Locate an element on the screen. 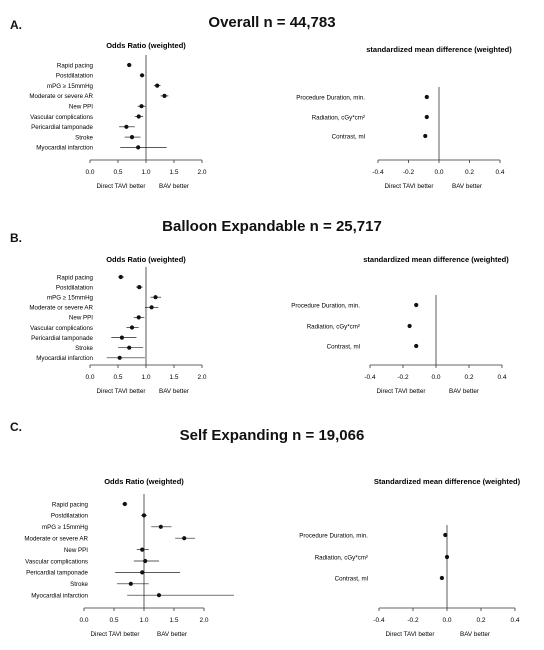  panel-title: Overall n = 44,783 is located at coordinates (272, 22).